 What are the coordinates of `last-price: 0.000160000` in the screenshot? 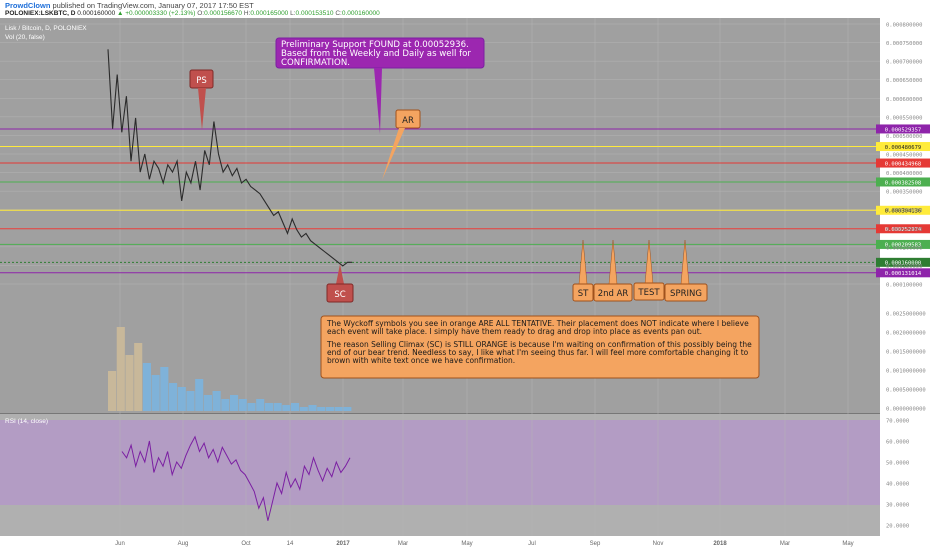 It's located at (96, 13).